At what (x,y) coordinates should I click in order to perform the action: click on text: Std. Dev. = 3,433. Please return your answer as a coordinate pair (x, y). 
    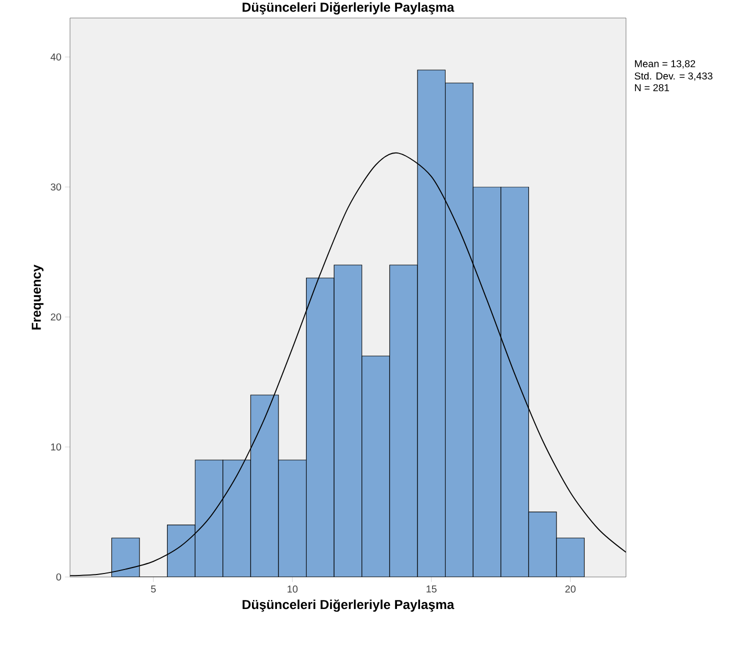
    Looking at the image, I should click on (673, 76).